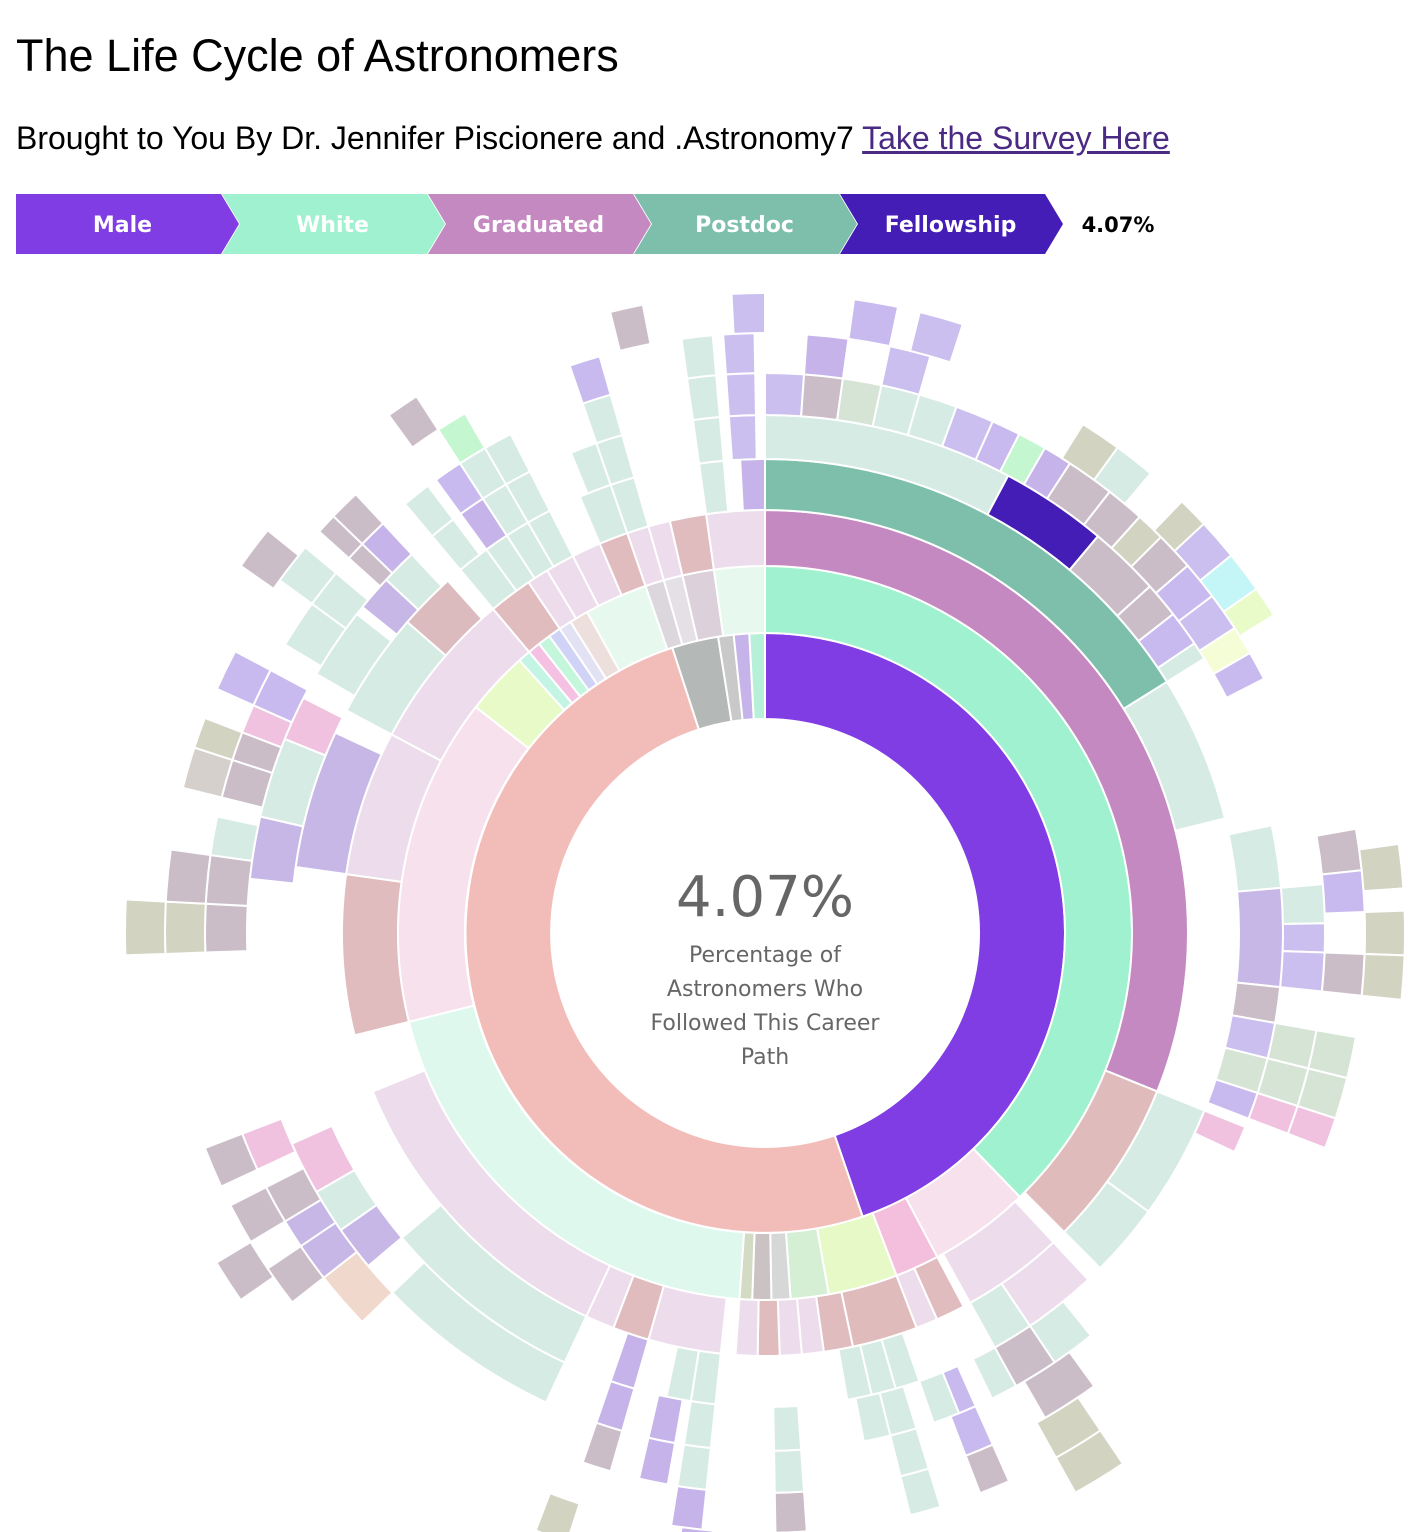 The height and width of the screenshot is (1532, 1408). I want to click on breadcrumb-item-postdoc: Postdoc, so click(745, 224).